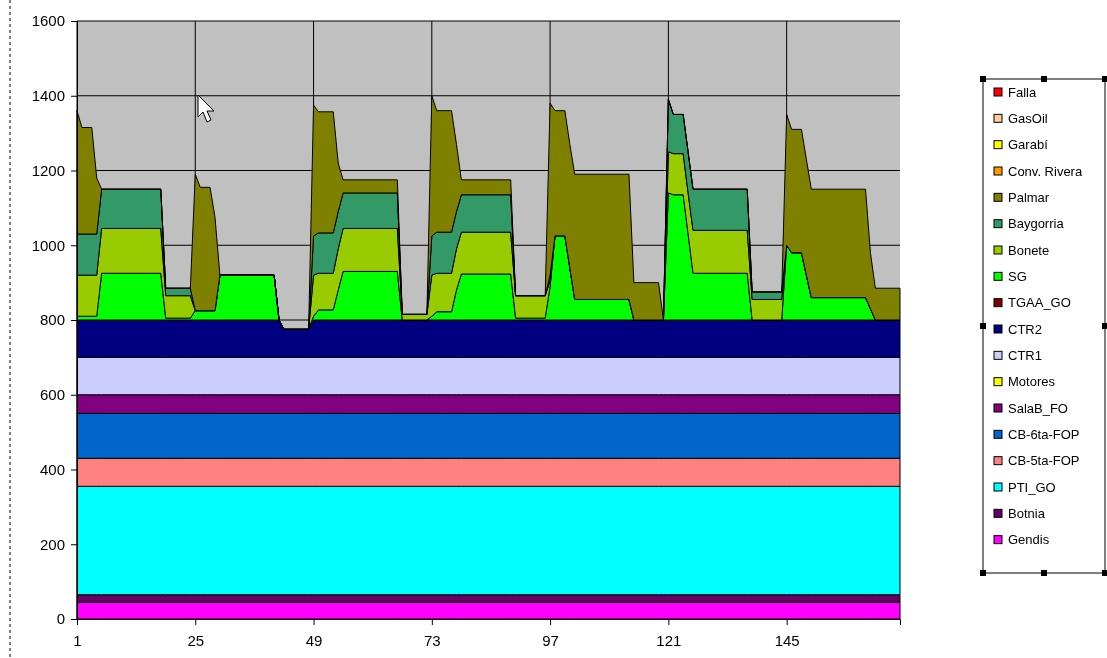 The image size is (1107, 658). Describe the element at coordinates (52, 544) in the screenshot. I see `y-tick-label: 200` at that location.